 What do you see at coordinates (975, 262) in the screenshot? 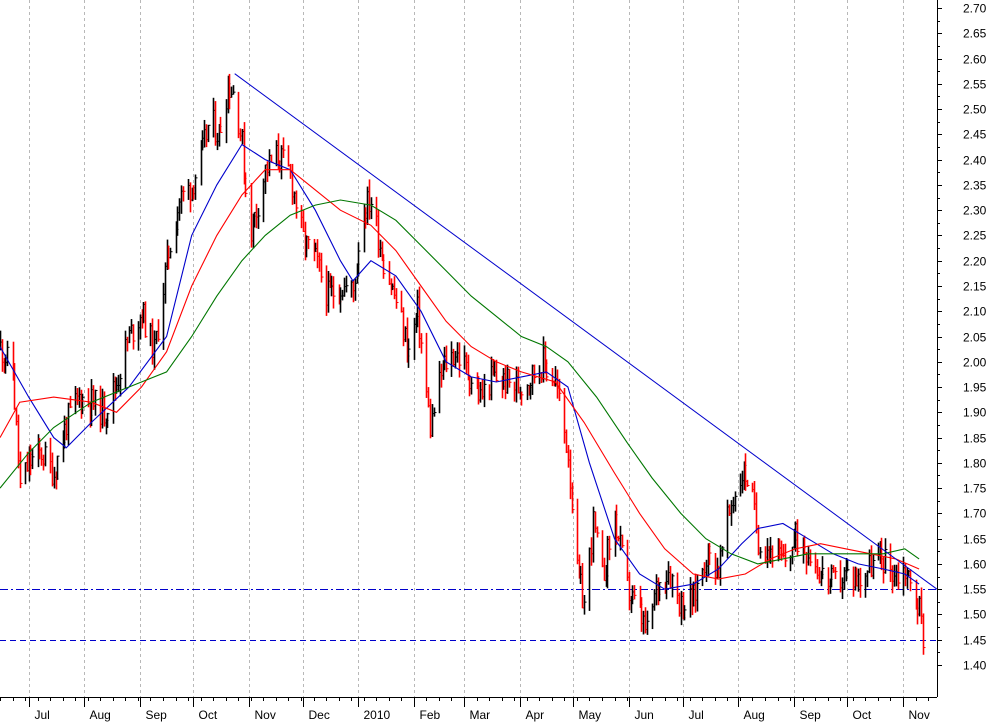
I see `y-tick-label: 2.20` at bounding box center [975, 262].